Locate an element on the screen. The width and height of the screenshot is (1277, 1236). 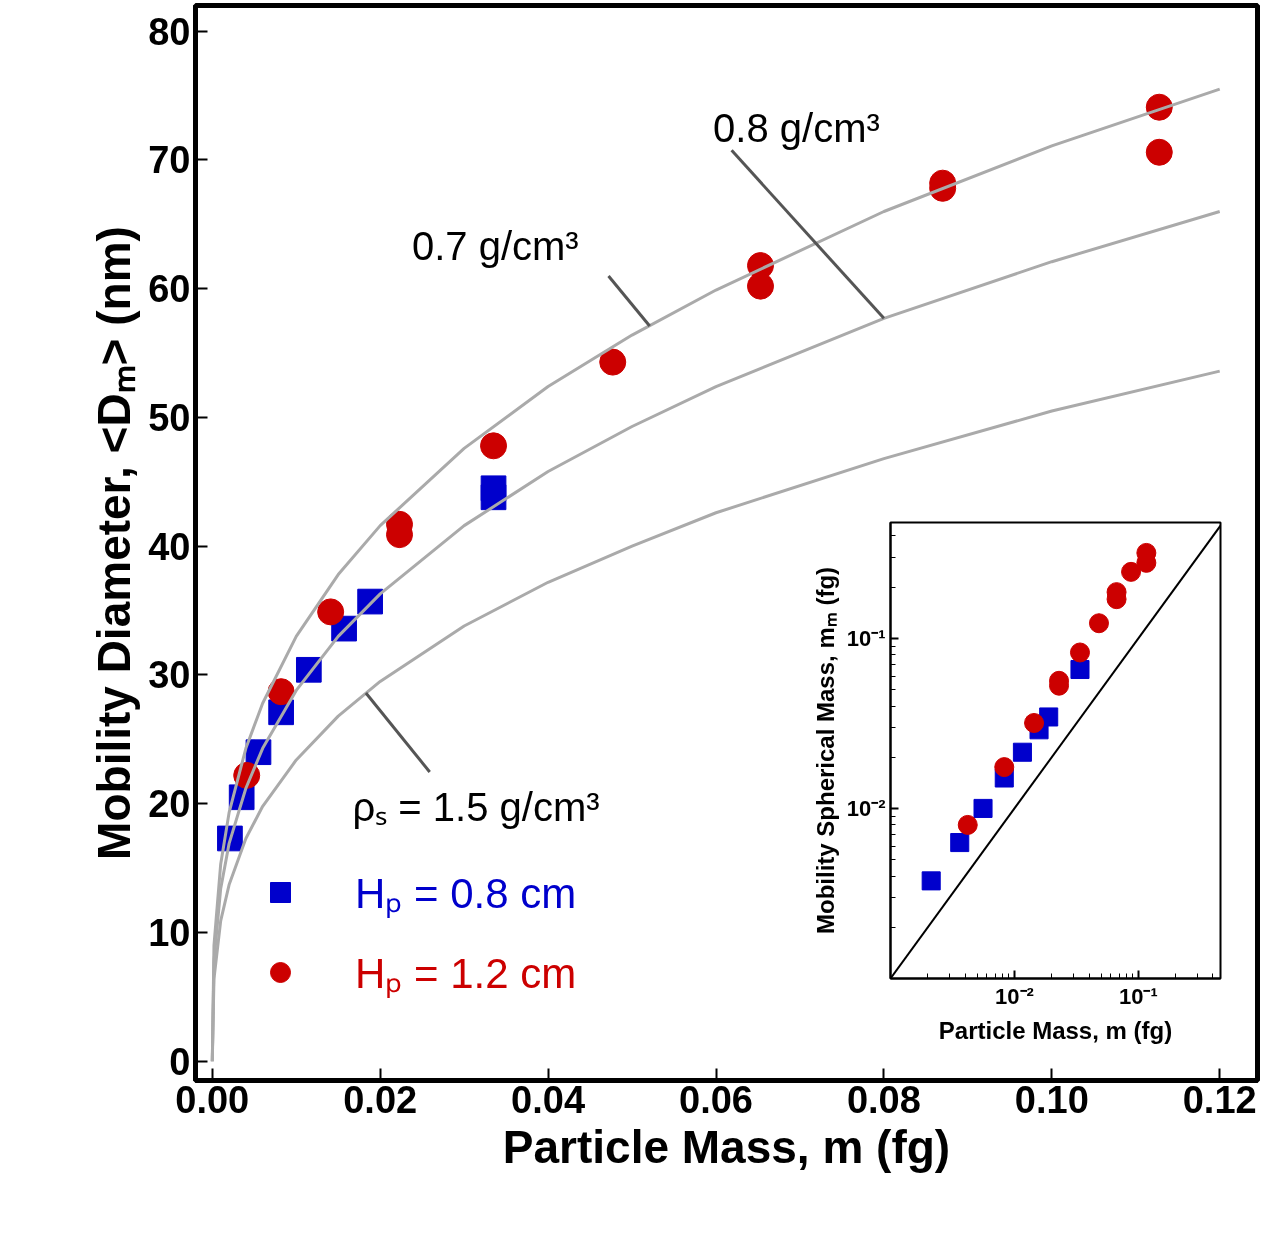
x-tick-label: 0.04 is located at coordinates (548, 1099).